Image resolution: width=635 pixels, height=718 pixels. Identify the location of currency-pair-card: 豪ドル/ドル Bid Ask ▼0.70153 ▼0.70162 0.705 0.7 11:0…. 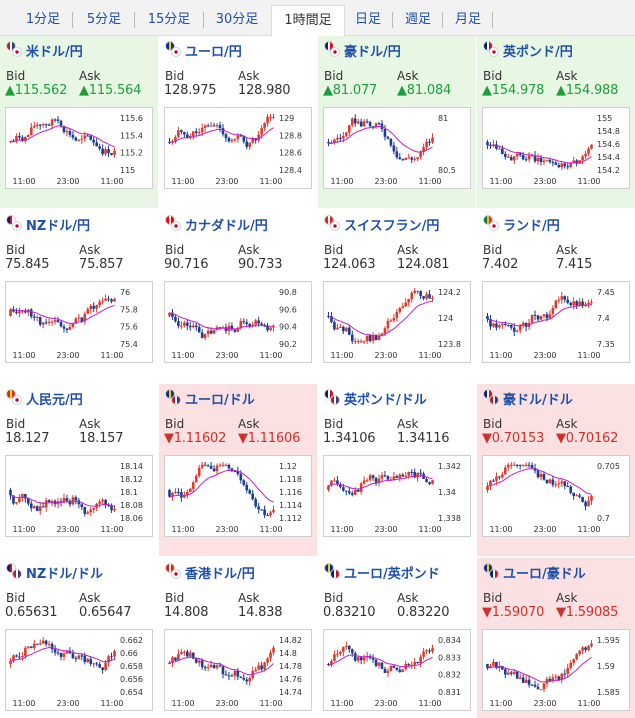
(556, 470).